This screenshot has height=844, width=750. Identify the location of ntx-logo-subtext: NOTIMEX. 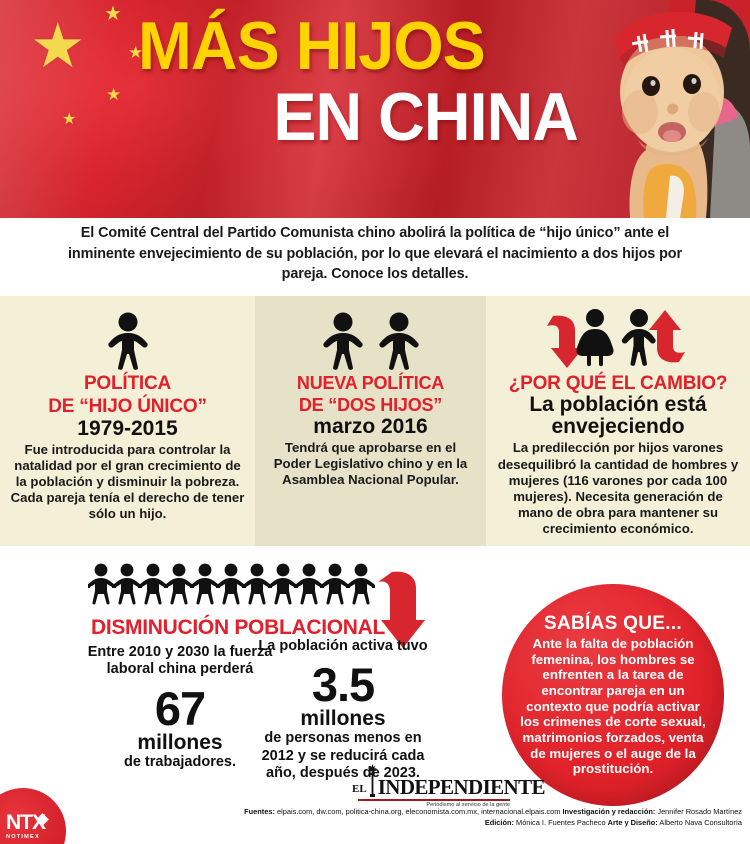
(23, 837).